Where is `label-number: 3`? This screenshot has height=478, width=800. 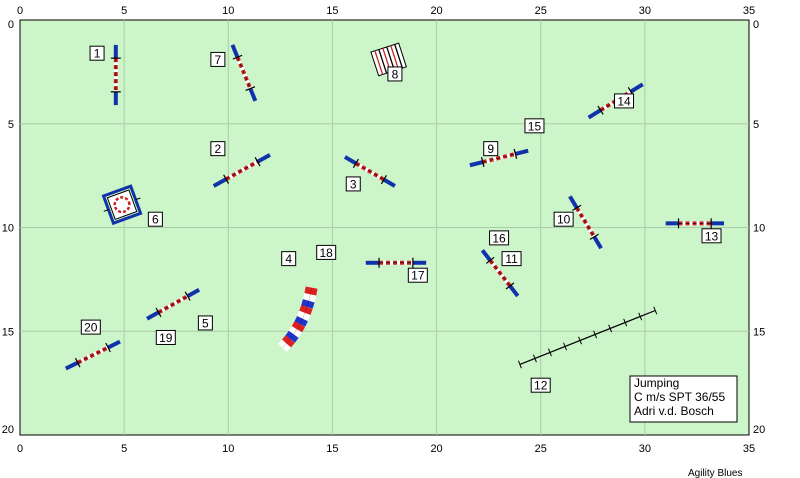
label-number: 3 is located at coordinates (353, 184).